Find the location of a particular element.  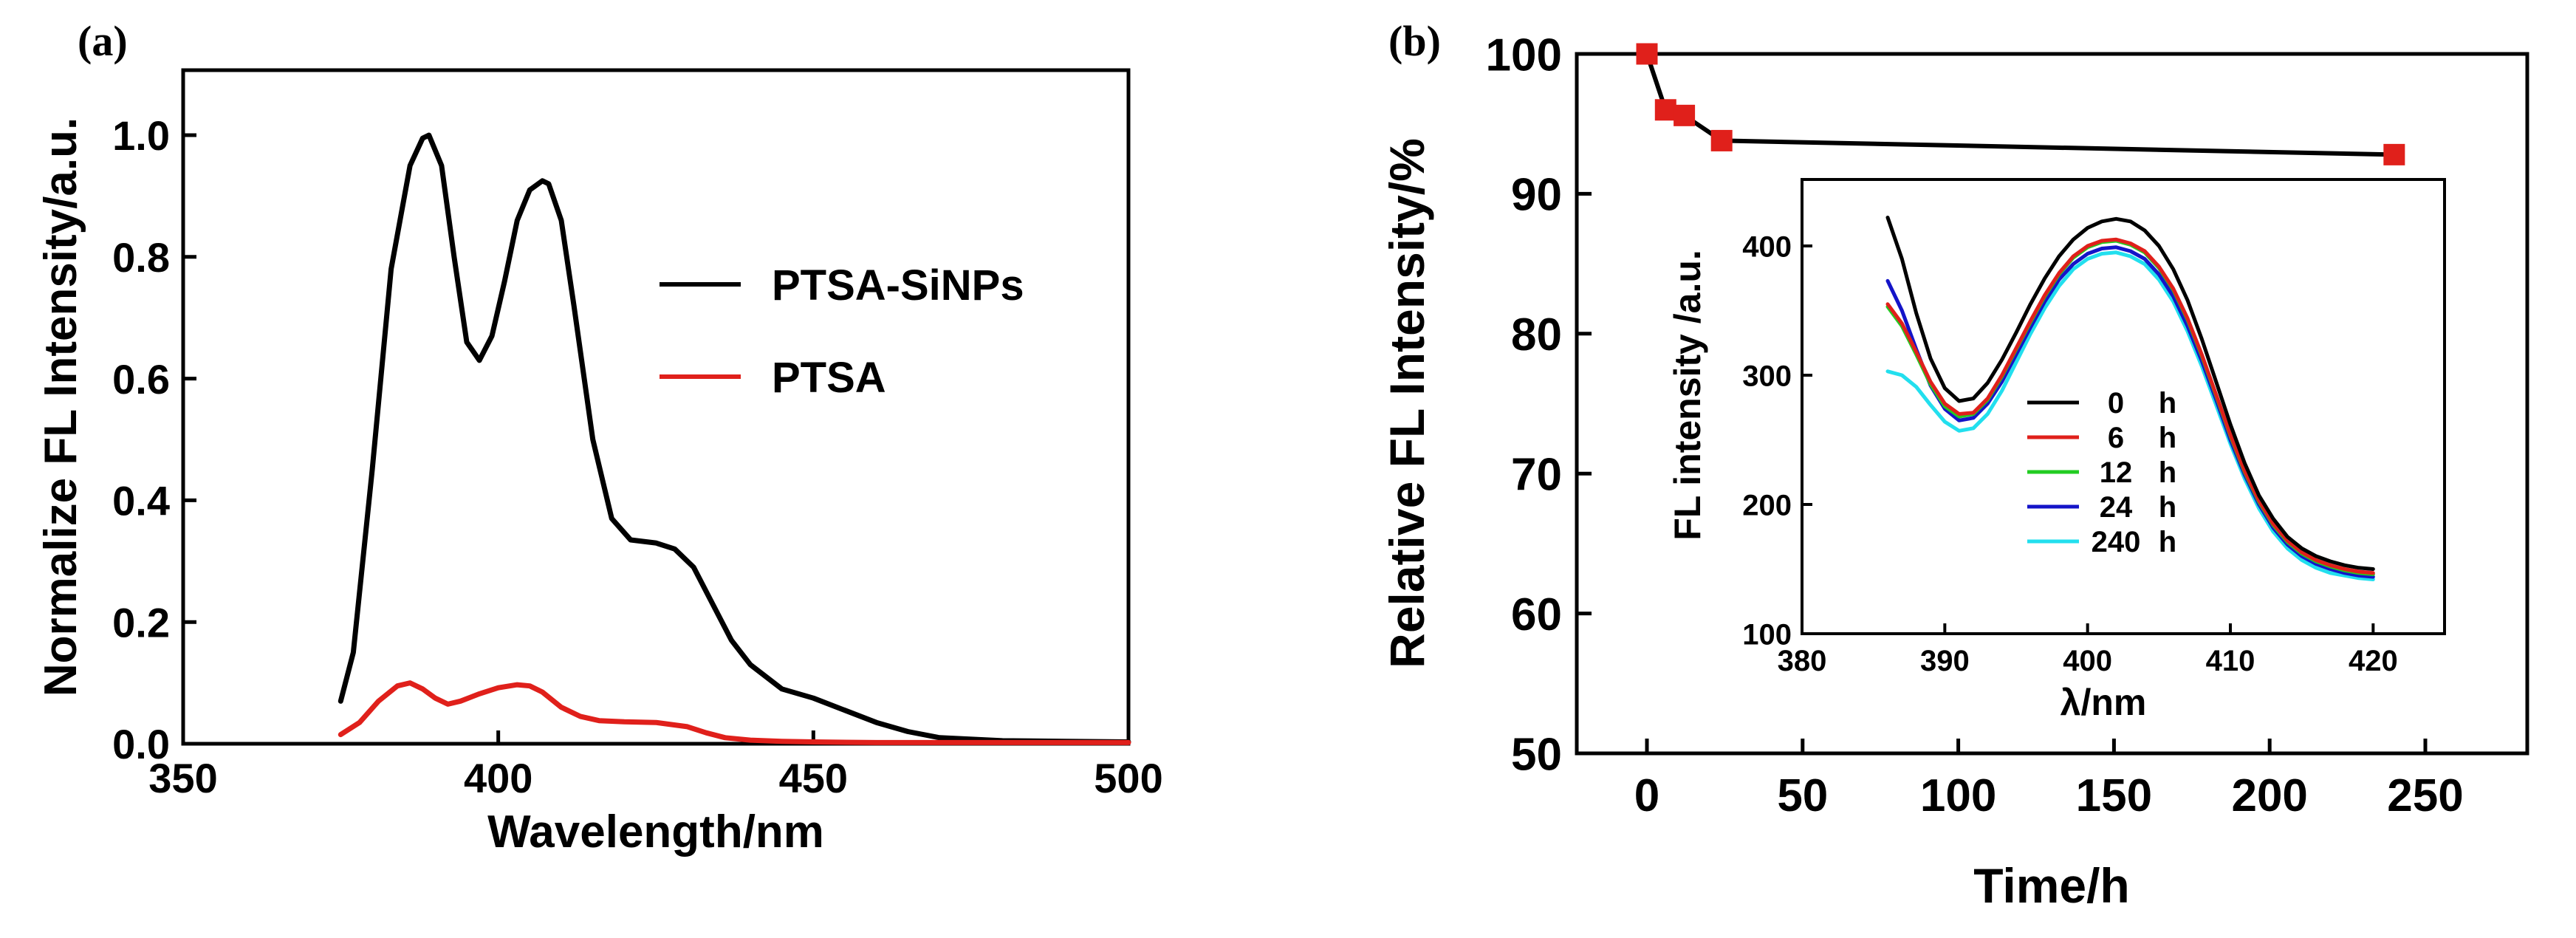

panel-b-x-ticks: 0 50 100 150 200 250 is located at coordinates (2049, 780).